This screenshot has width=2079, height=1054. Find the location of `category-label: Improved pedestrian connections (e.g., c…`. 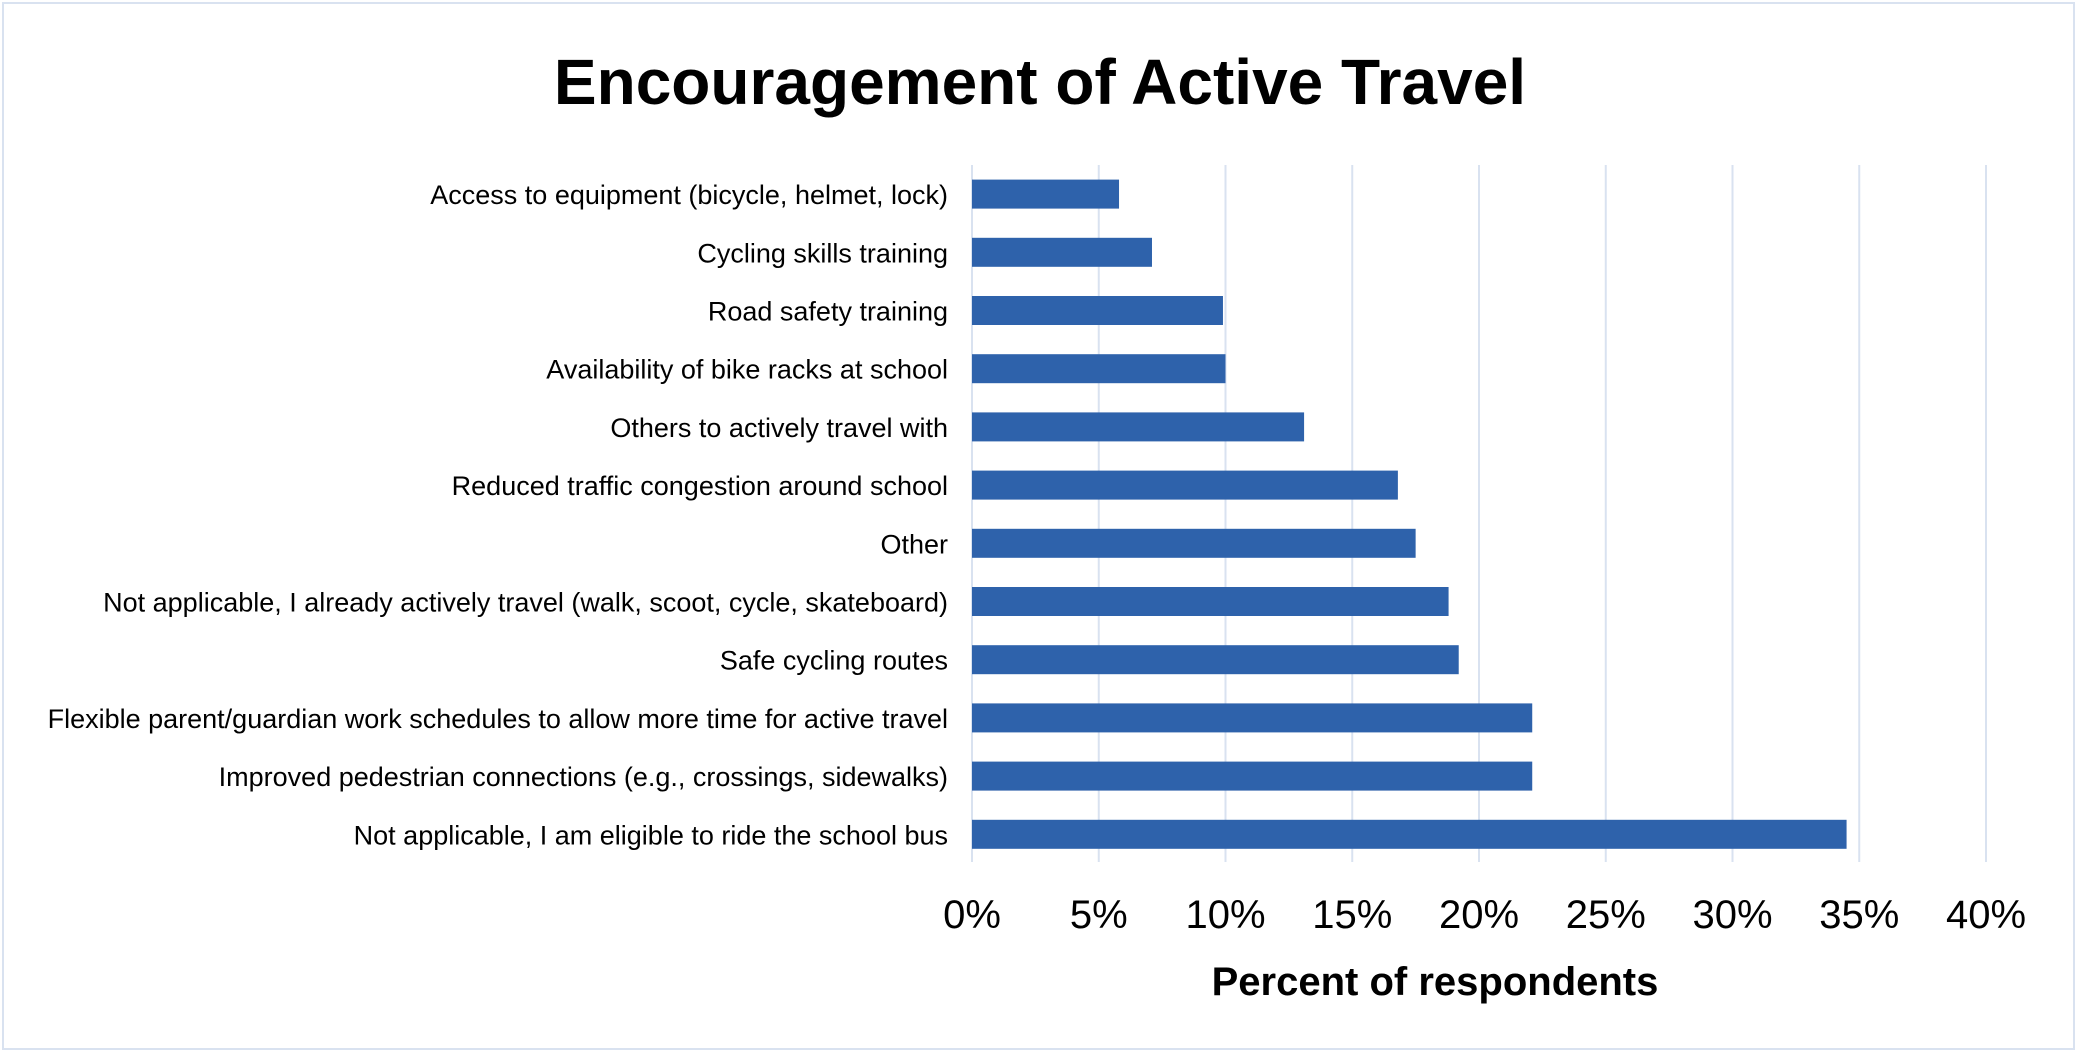

category-label: Improved pedestrian connections (e.g., c… is located at coordinates (583, 777).